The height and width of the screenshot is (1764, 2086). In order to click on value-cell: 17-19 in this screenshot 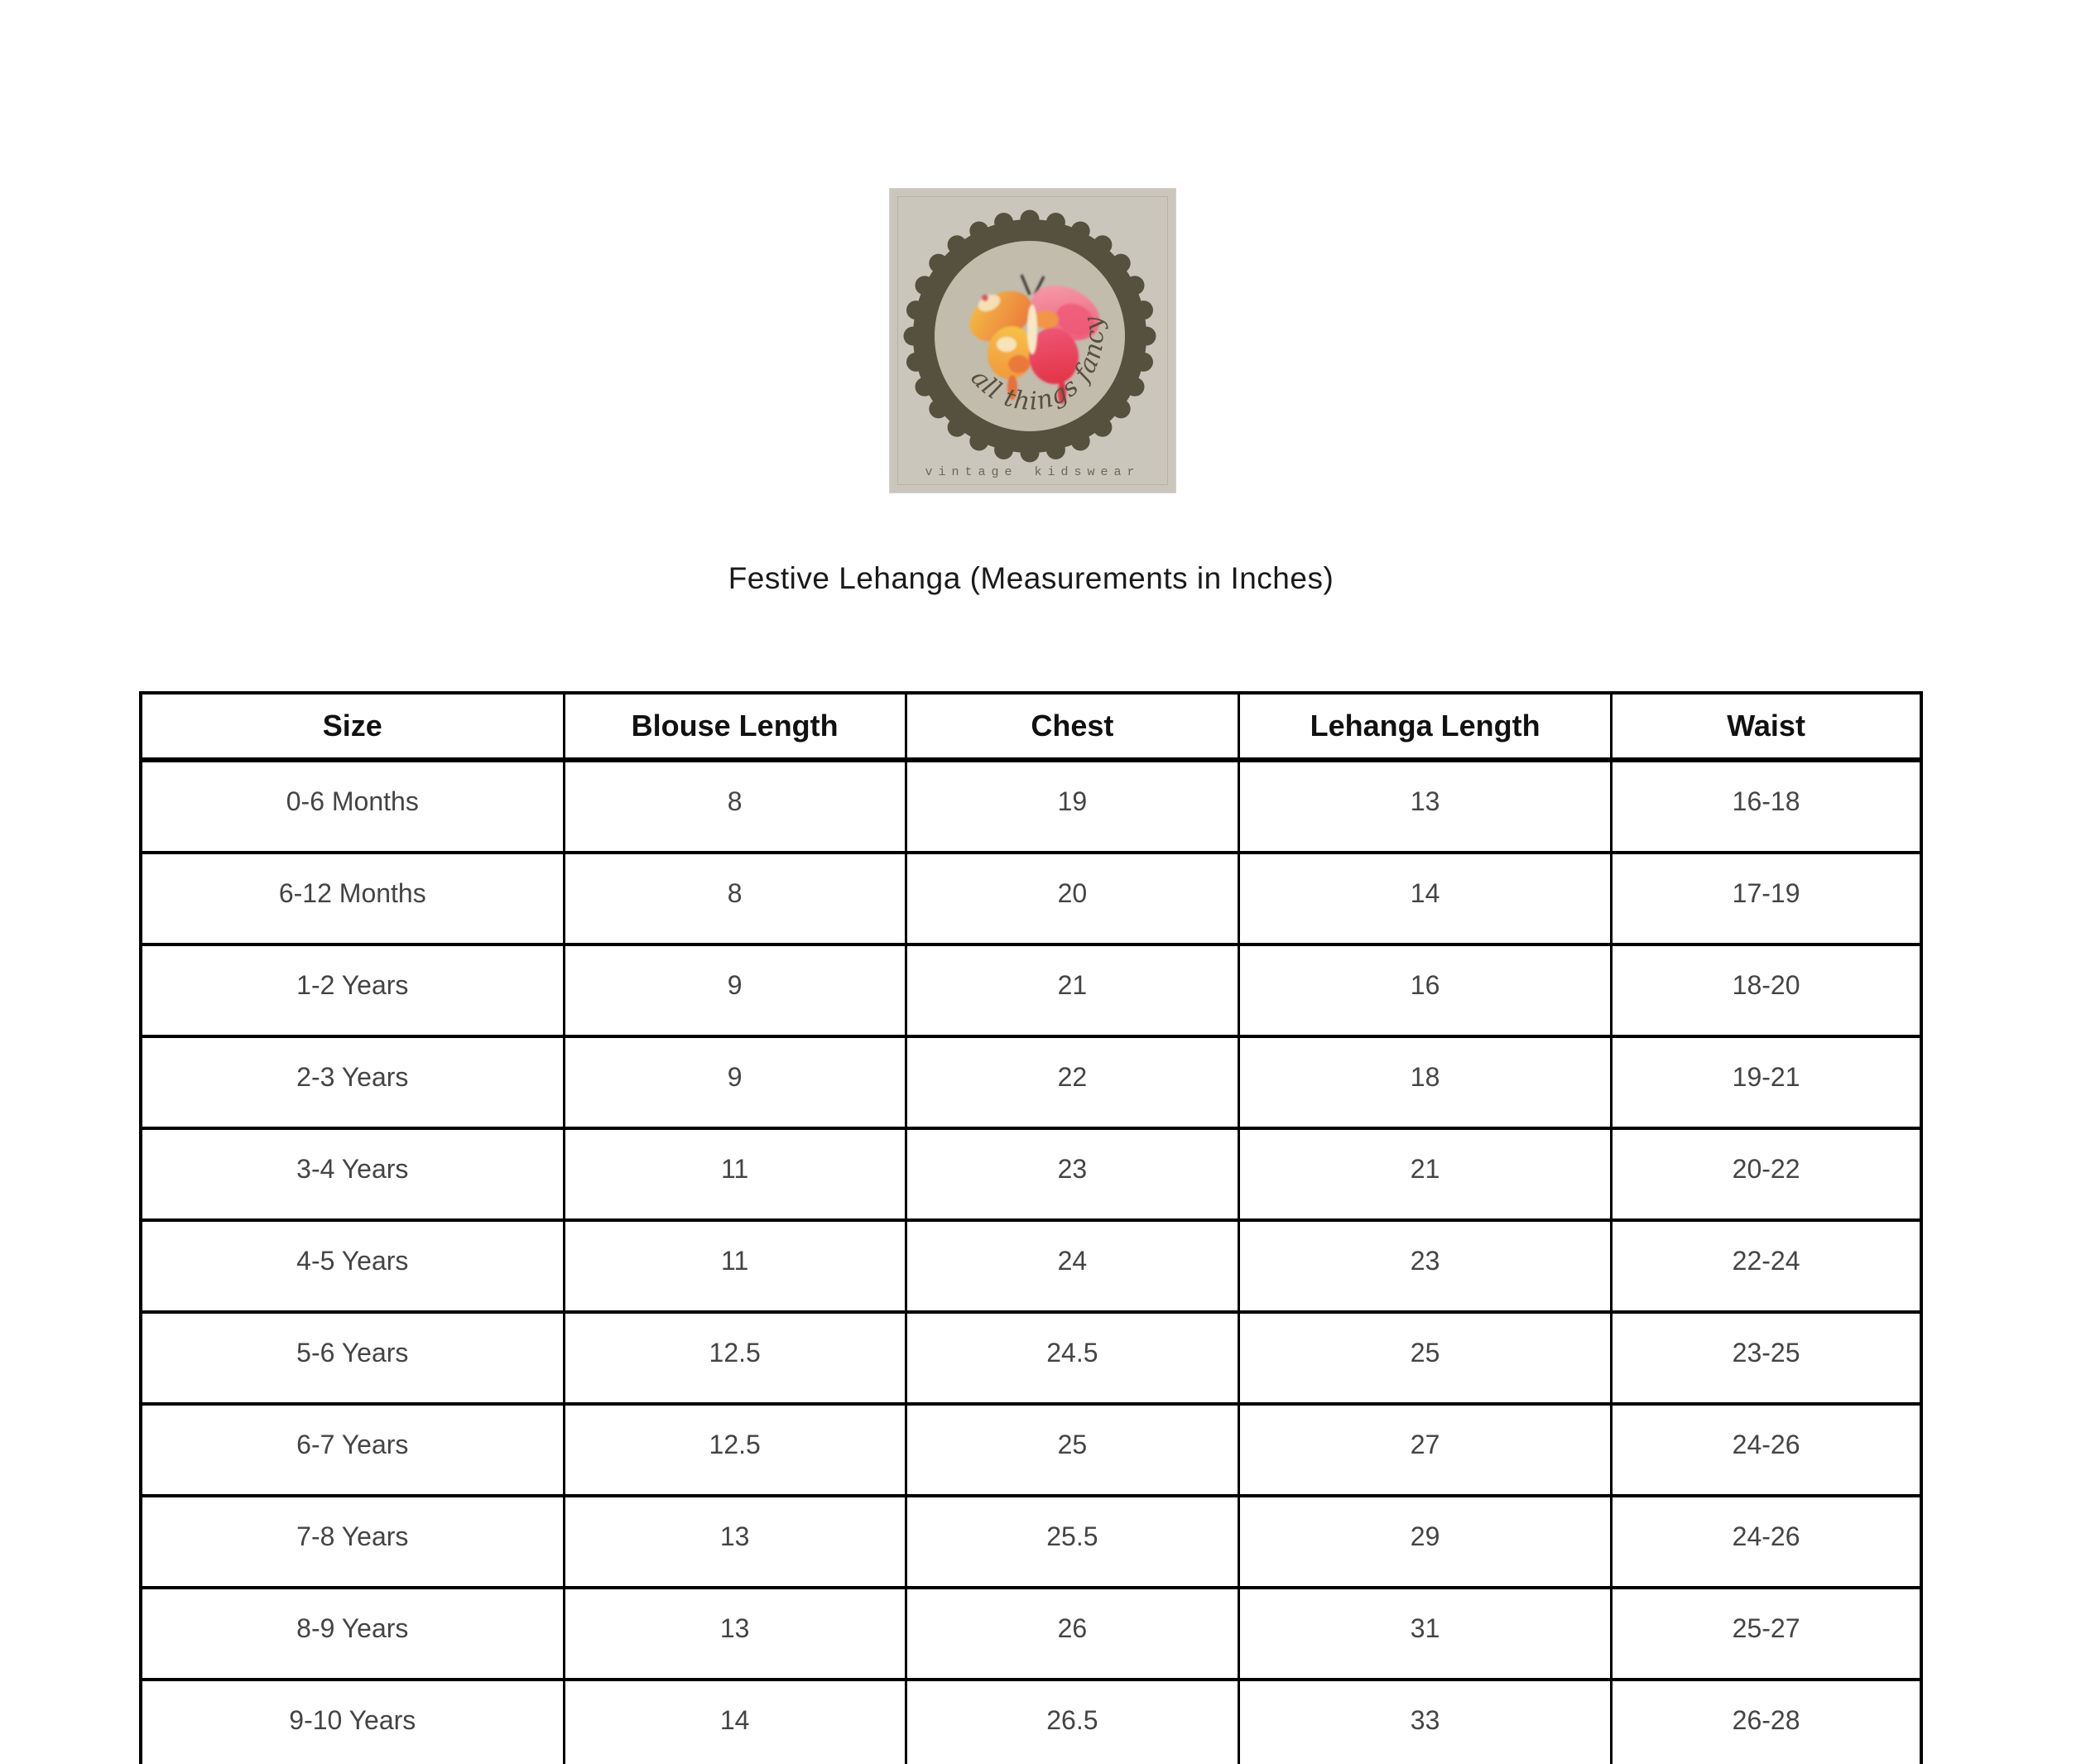, I will do `click(1766, 899)`.